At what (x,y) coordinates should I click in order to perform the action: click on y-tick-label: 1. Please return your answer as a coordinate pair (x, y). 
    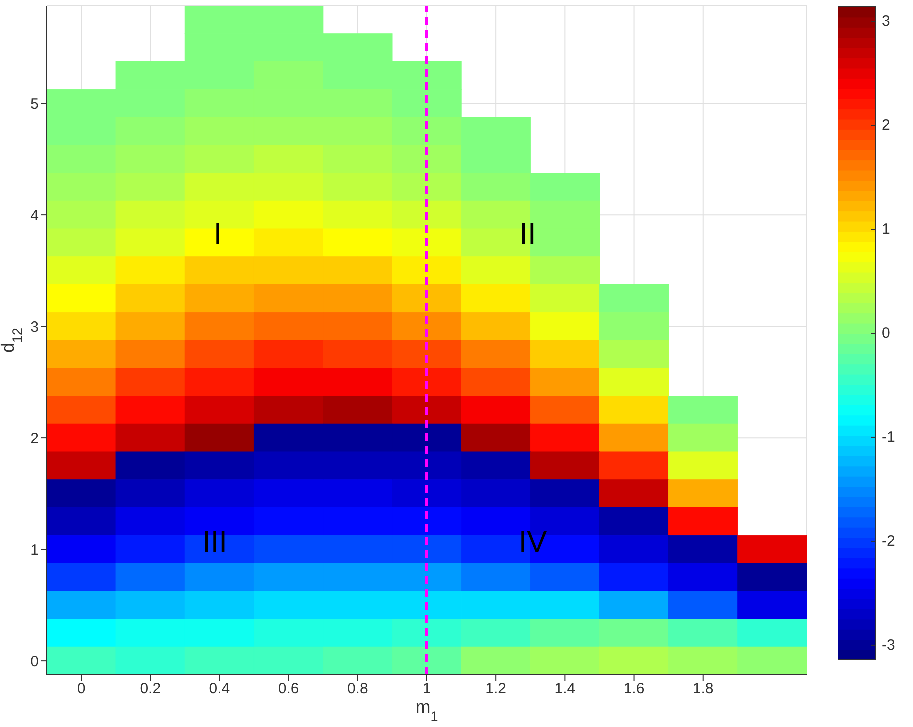
    Looking at the image, I should click on (34, 550).